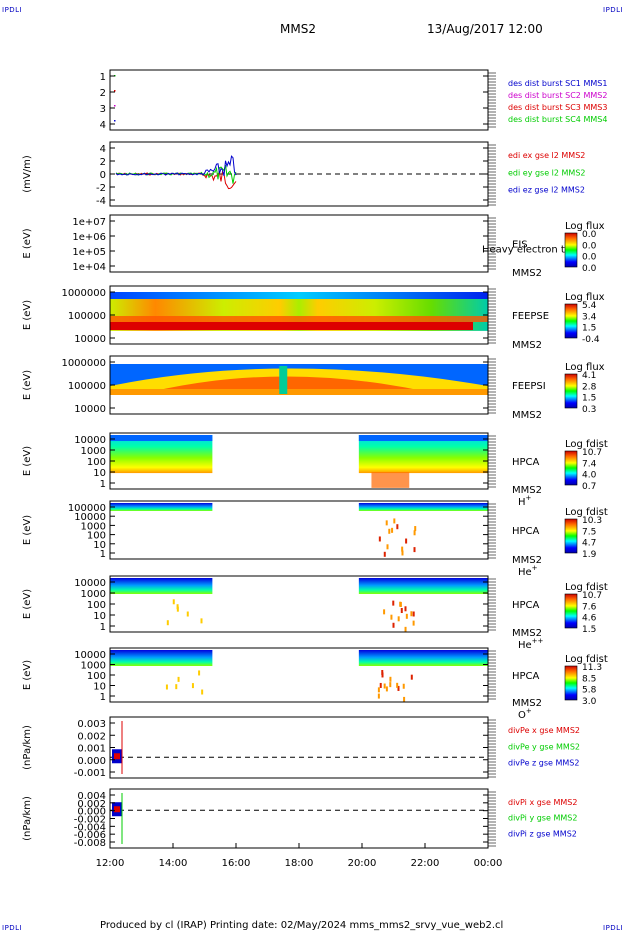 Image resolution: width=630 pixels, height=934 pixels. I want to click on colorbar-tick-label: 8.5, so click(589, 679).